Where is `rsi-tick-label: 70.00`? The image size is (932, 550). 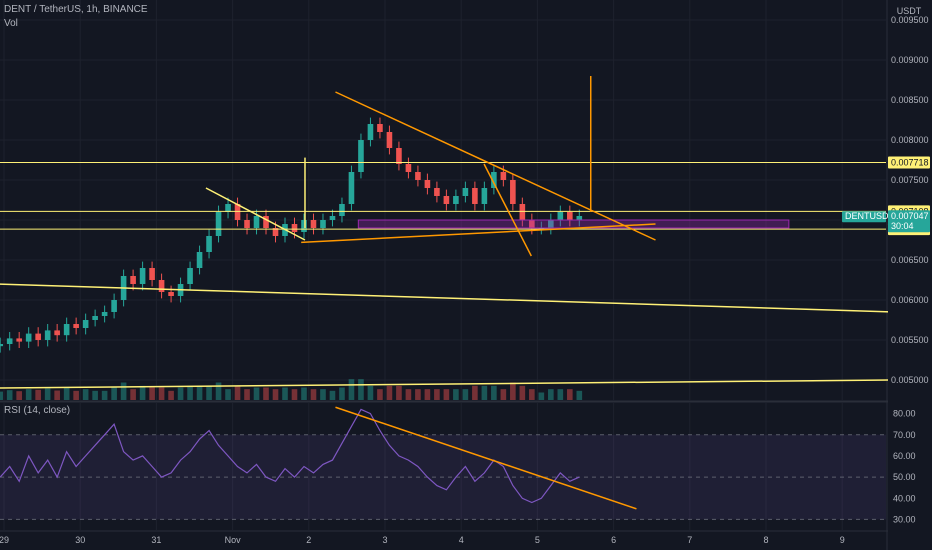 rsi-tick-label: 70.00 is located at coordinates (904, 435).